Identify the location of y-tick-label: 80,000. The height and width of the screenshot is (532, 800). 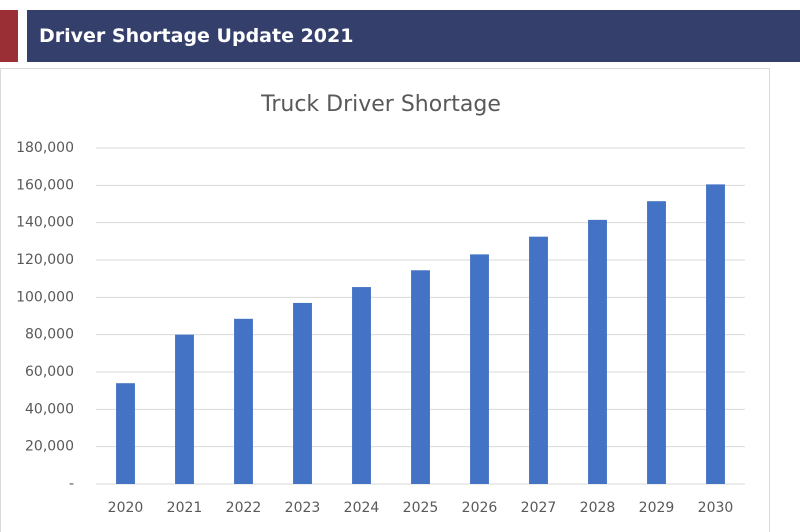
(49, 335).